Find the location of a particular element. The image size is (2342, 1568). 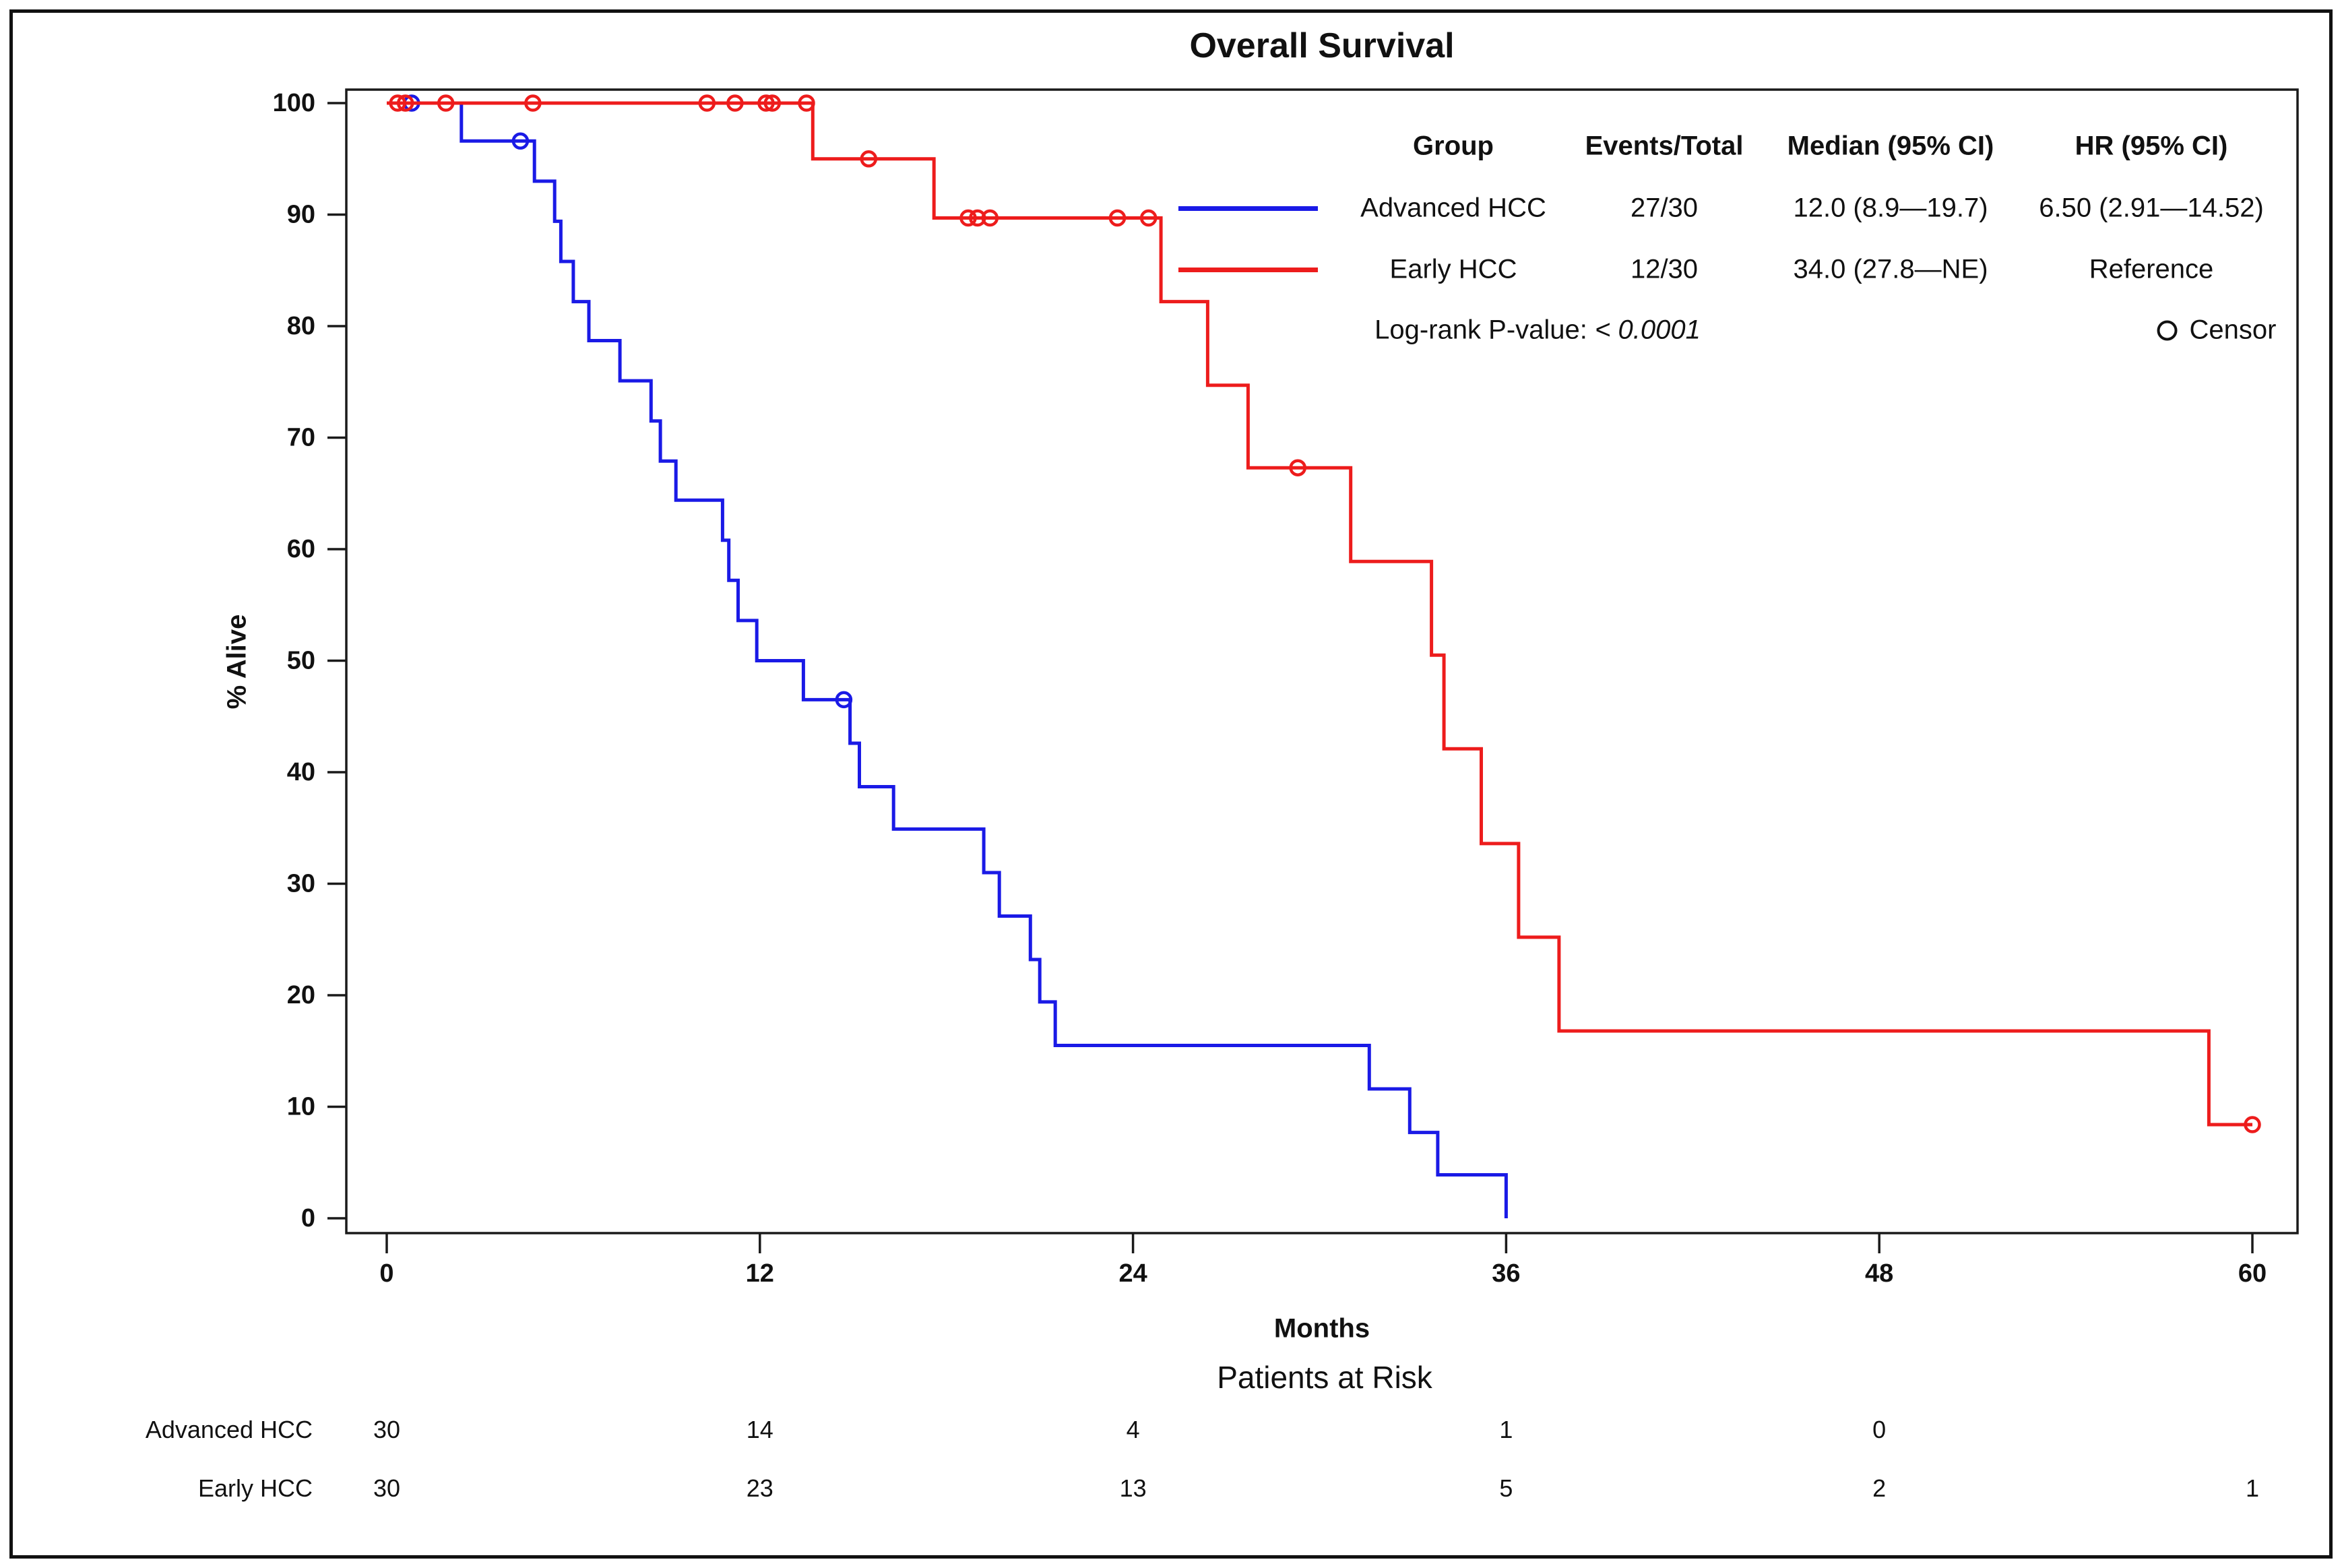

y-axis-title: % Alive is located at coordinates (237, 662).